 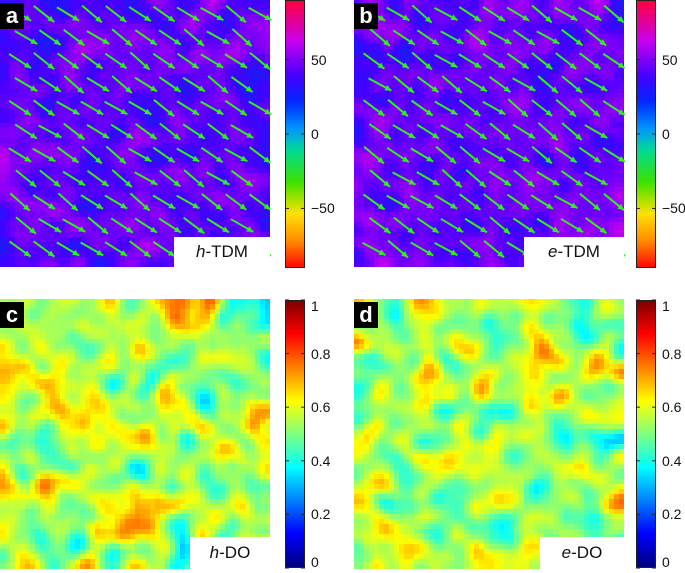 What do you see at coordinates (672, 407) in the screenshot?
I see `colorbar-tick-label: 0.6` at bounding box center [672, 407].